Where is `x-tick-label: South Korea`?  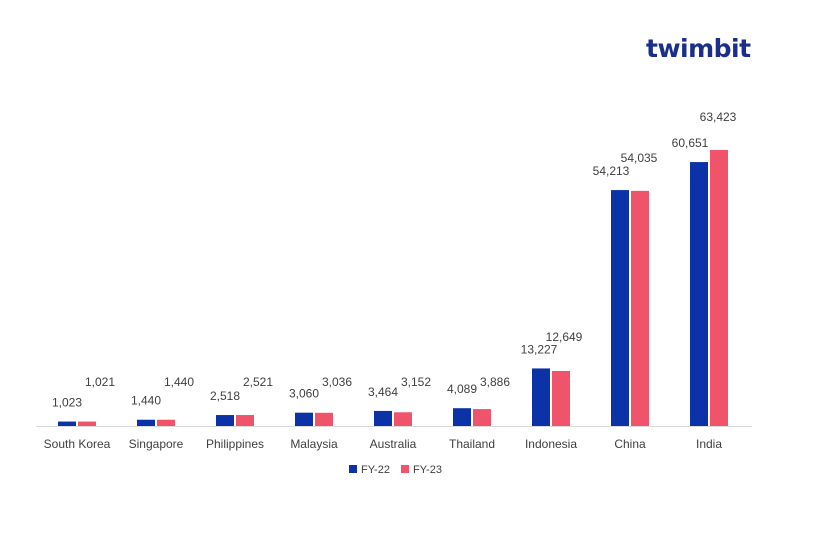
x-tick-label: South Korea is located at coordinates (77, 444).